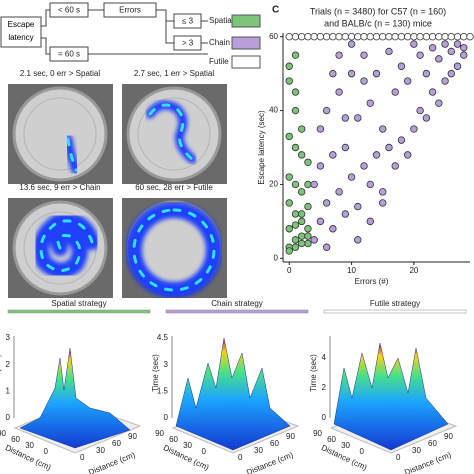  What do you see at coordinates (187, 21) in the screenshot?
I see `flow-box` at bounding box center [187, 21].